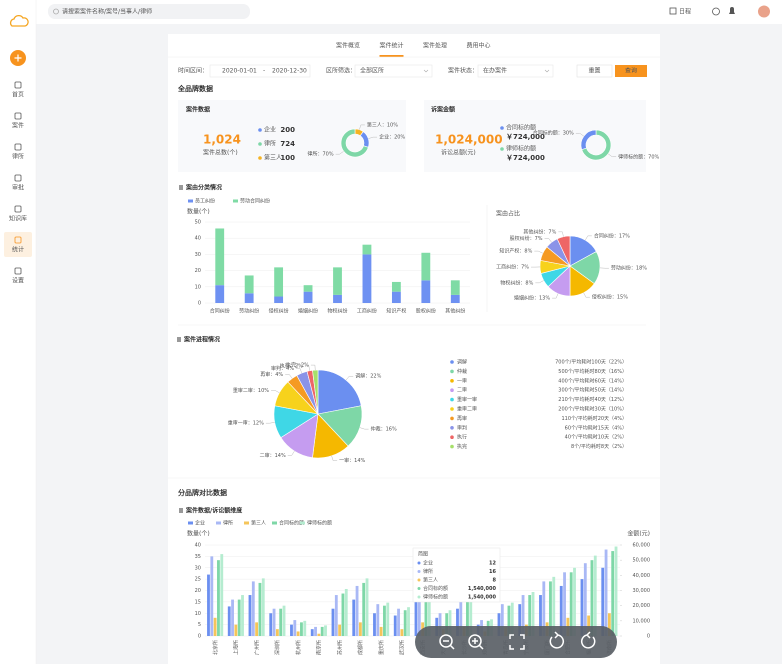 The image size is (782, 664). What do you see at coordinates (467, 399) in the screenshot?
I see `legend-name: 重审一审` at bounding box center [467, 399].